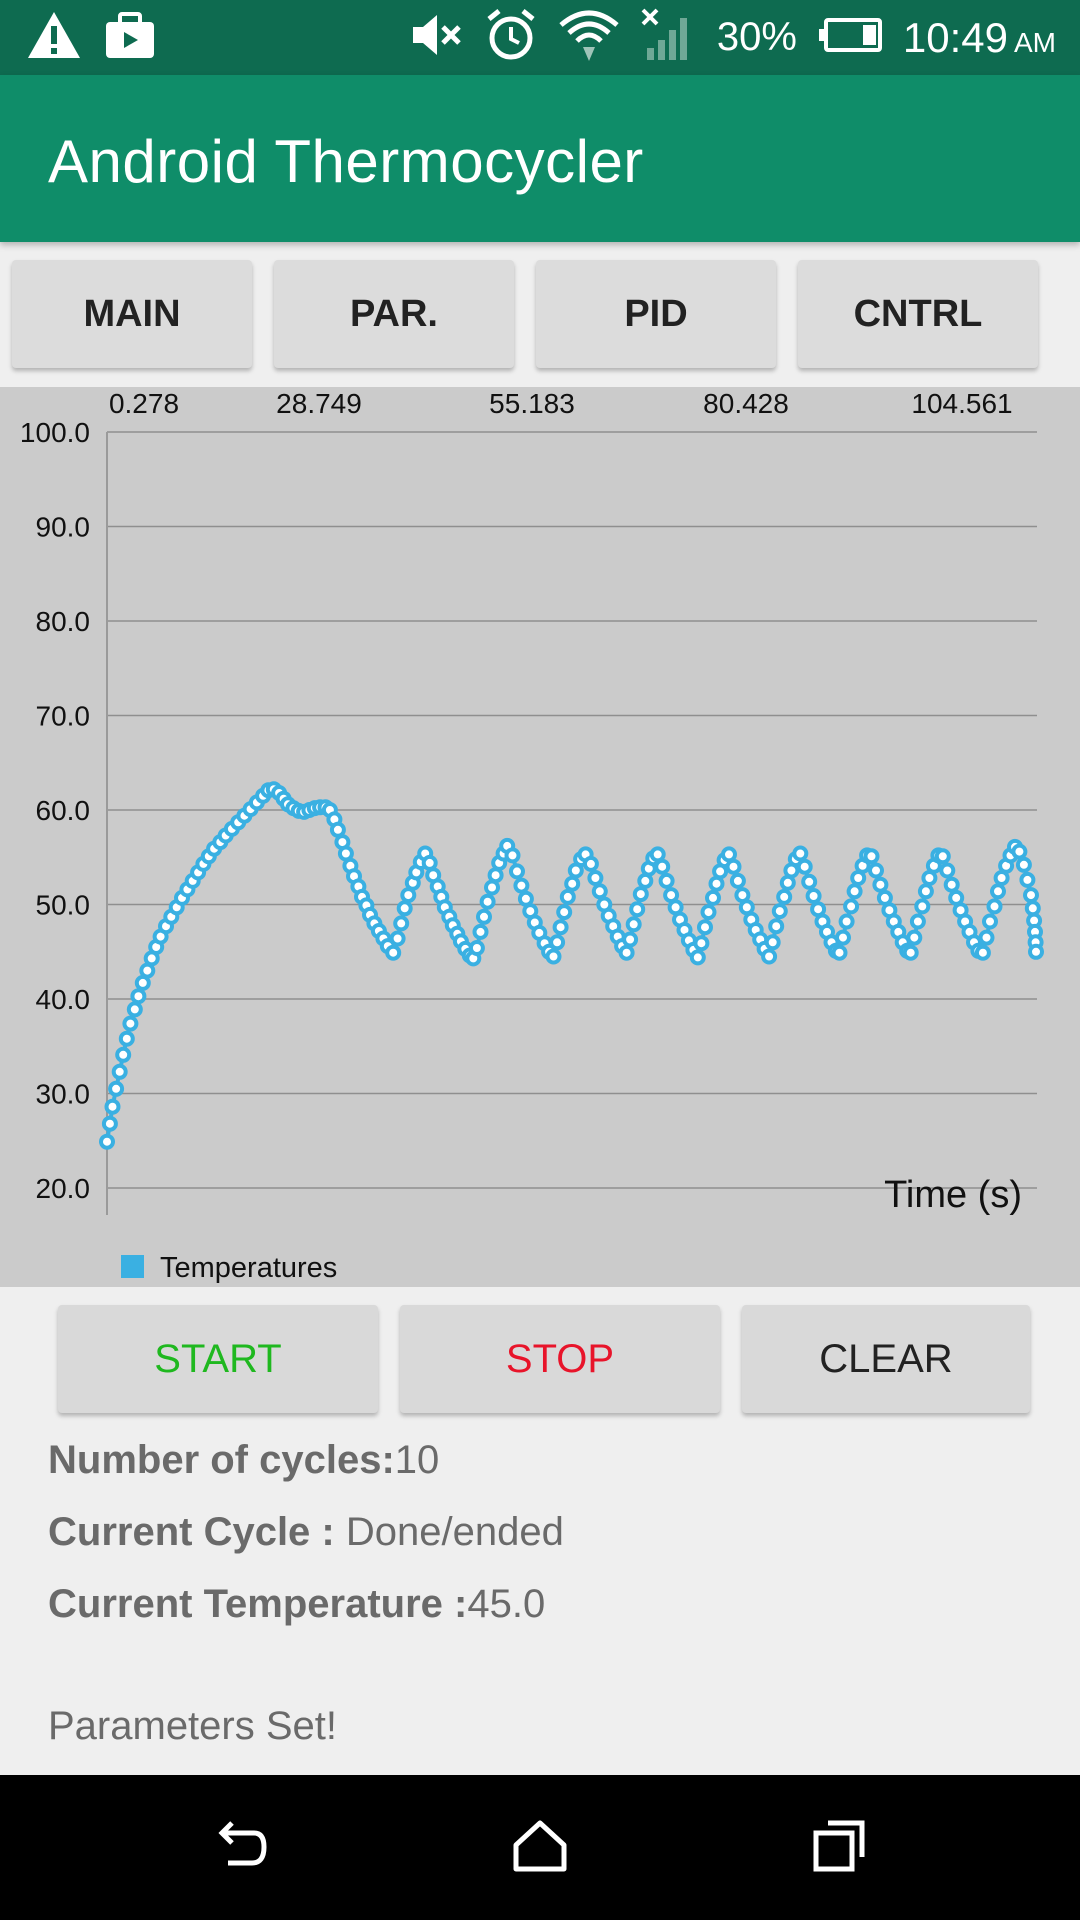  Describe the element at coordinates (918, 314) in the screenshot. I see `tab-cntrl: CNTRL` at that location.